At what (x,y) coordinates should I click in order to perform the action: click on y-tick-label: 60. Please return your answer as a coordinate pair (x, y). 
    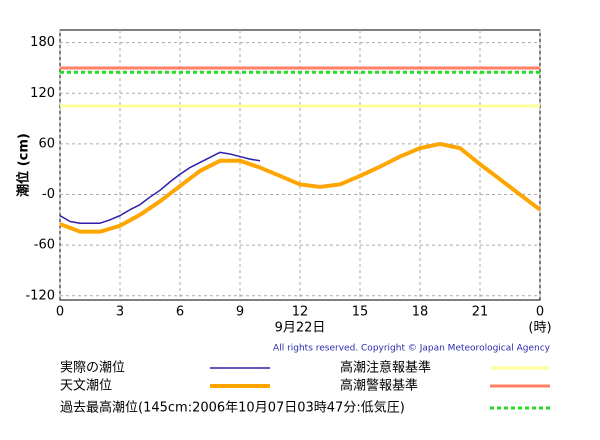
    Looking at the image, I should click on (46, 143).